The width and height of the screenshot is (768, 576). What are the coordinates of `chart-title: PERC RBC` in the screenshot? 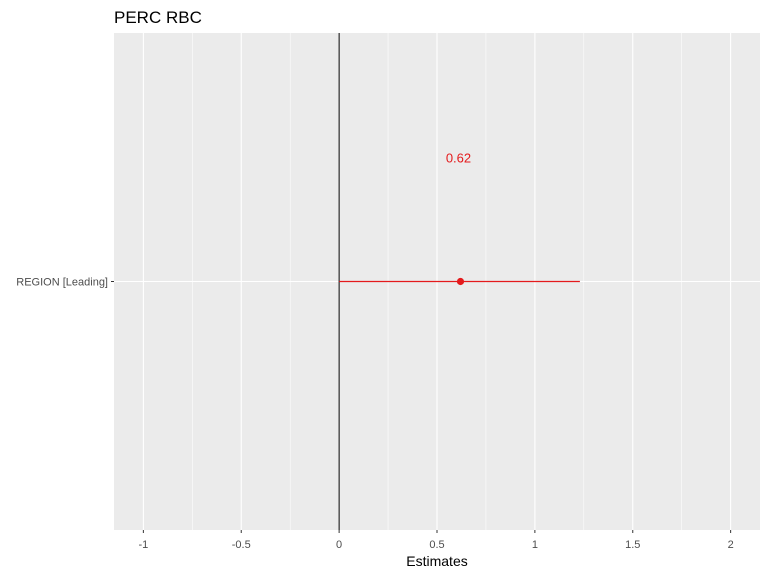 It's located at (158, 17).